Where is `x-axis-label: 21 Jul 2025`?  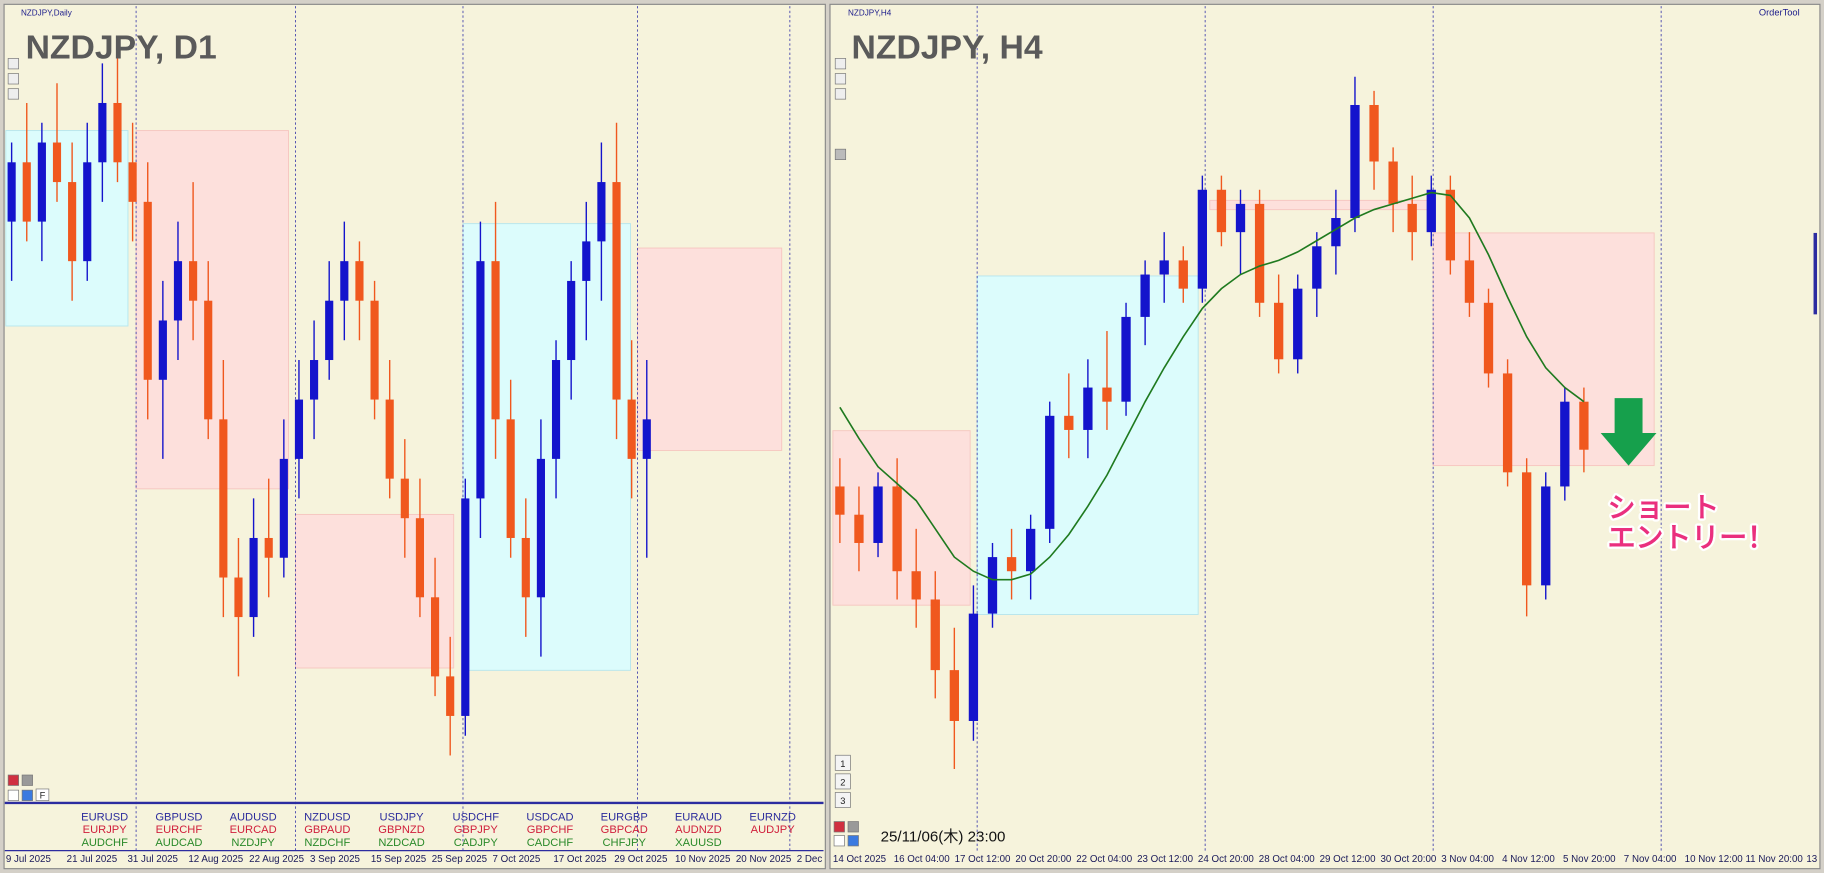 x-axis-label: 21 Jul 2025 is located at coordinates (92, 859).